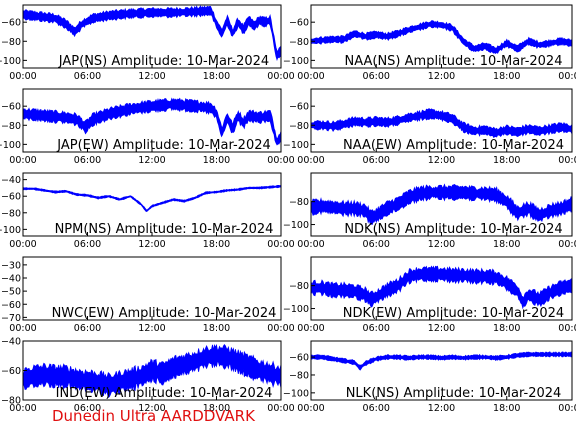 The image size is (576, 432). Describe the element at coordinates (453, 145) in the screenshot. I see `chart-title: NAA(EW) Amplitude: 10-Mar-2024` at that location.